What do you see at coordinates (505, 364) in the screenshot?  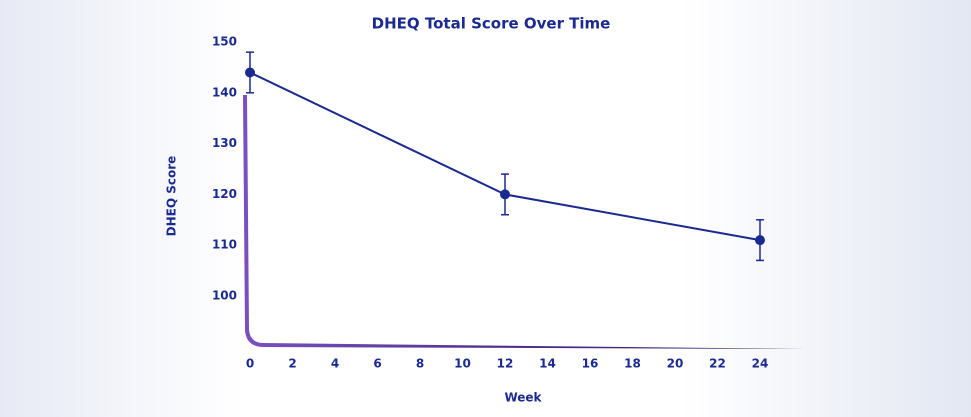 I see `x-tick-label: 12` at bounding box center [505, 364].